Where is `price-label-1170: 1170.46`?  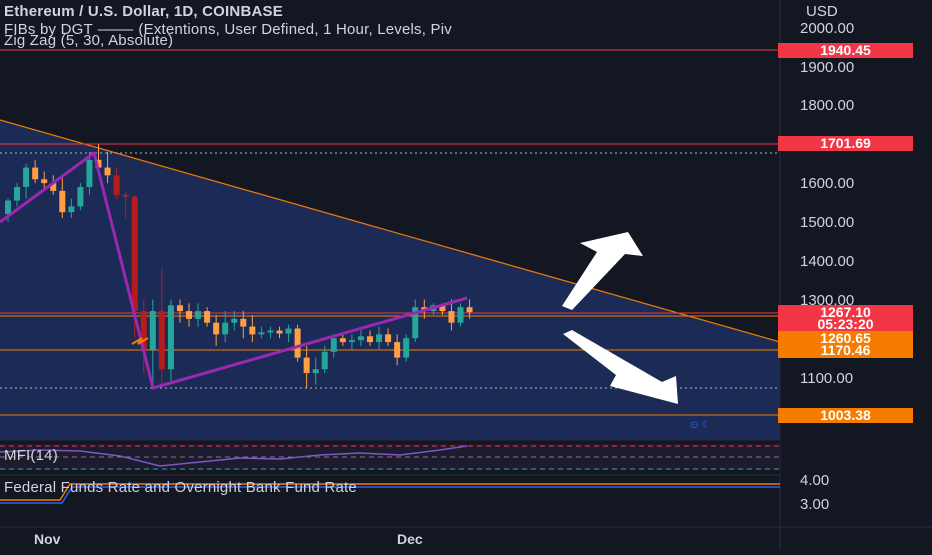
price-label-1170: 1170.46 is located at coordinates (845, 350).